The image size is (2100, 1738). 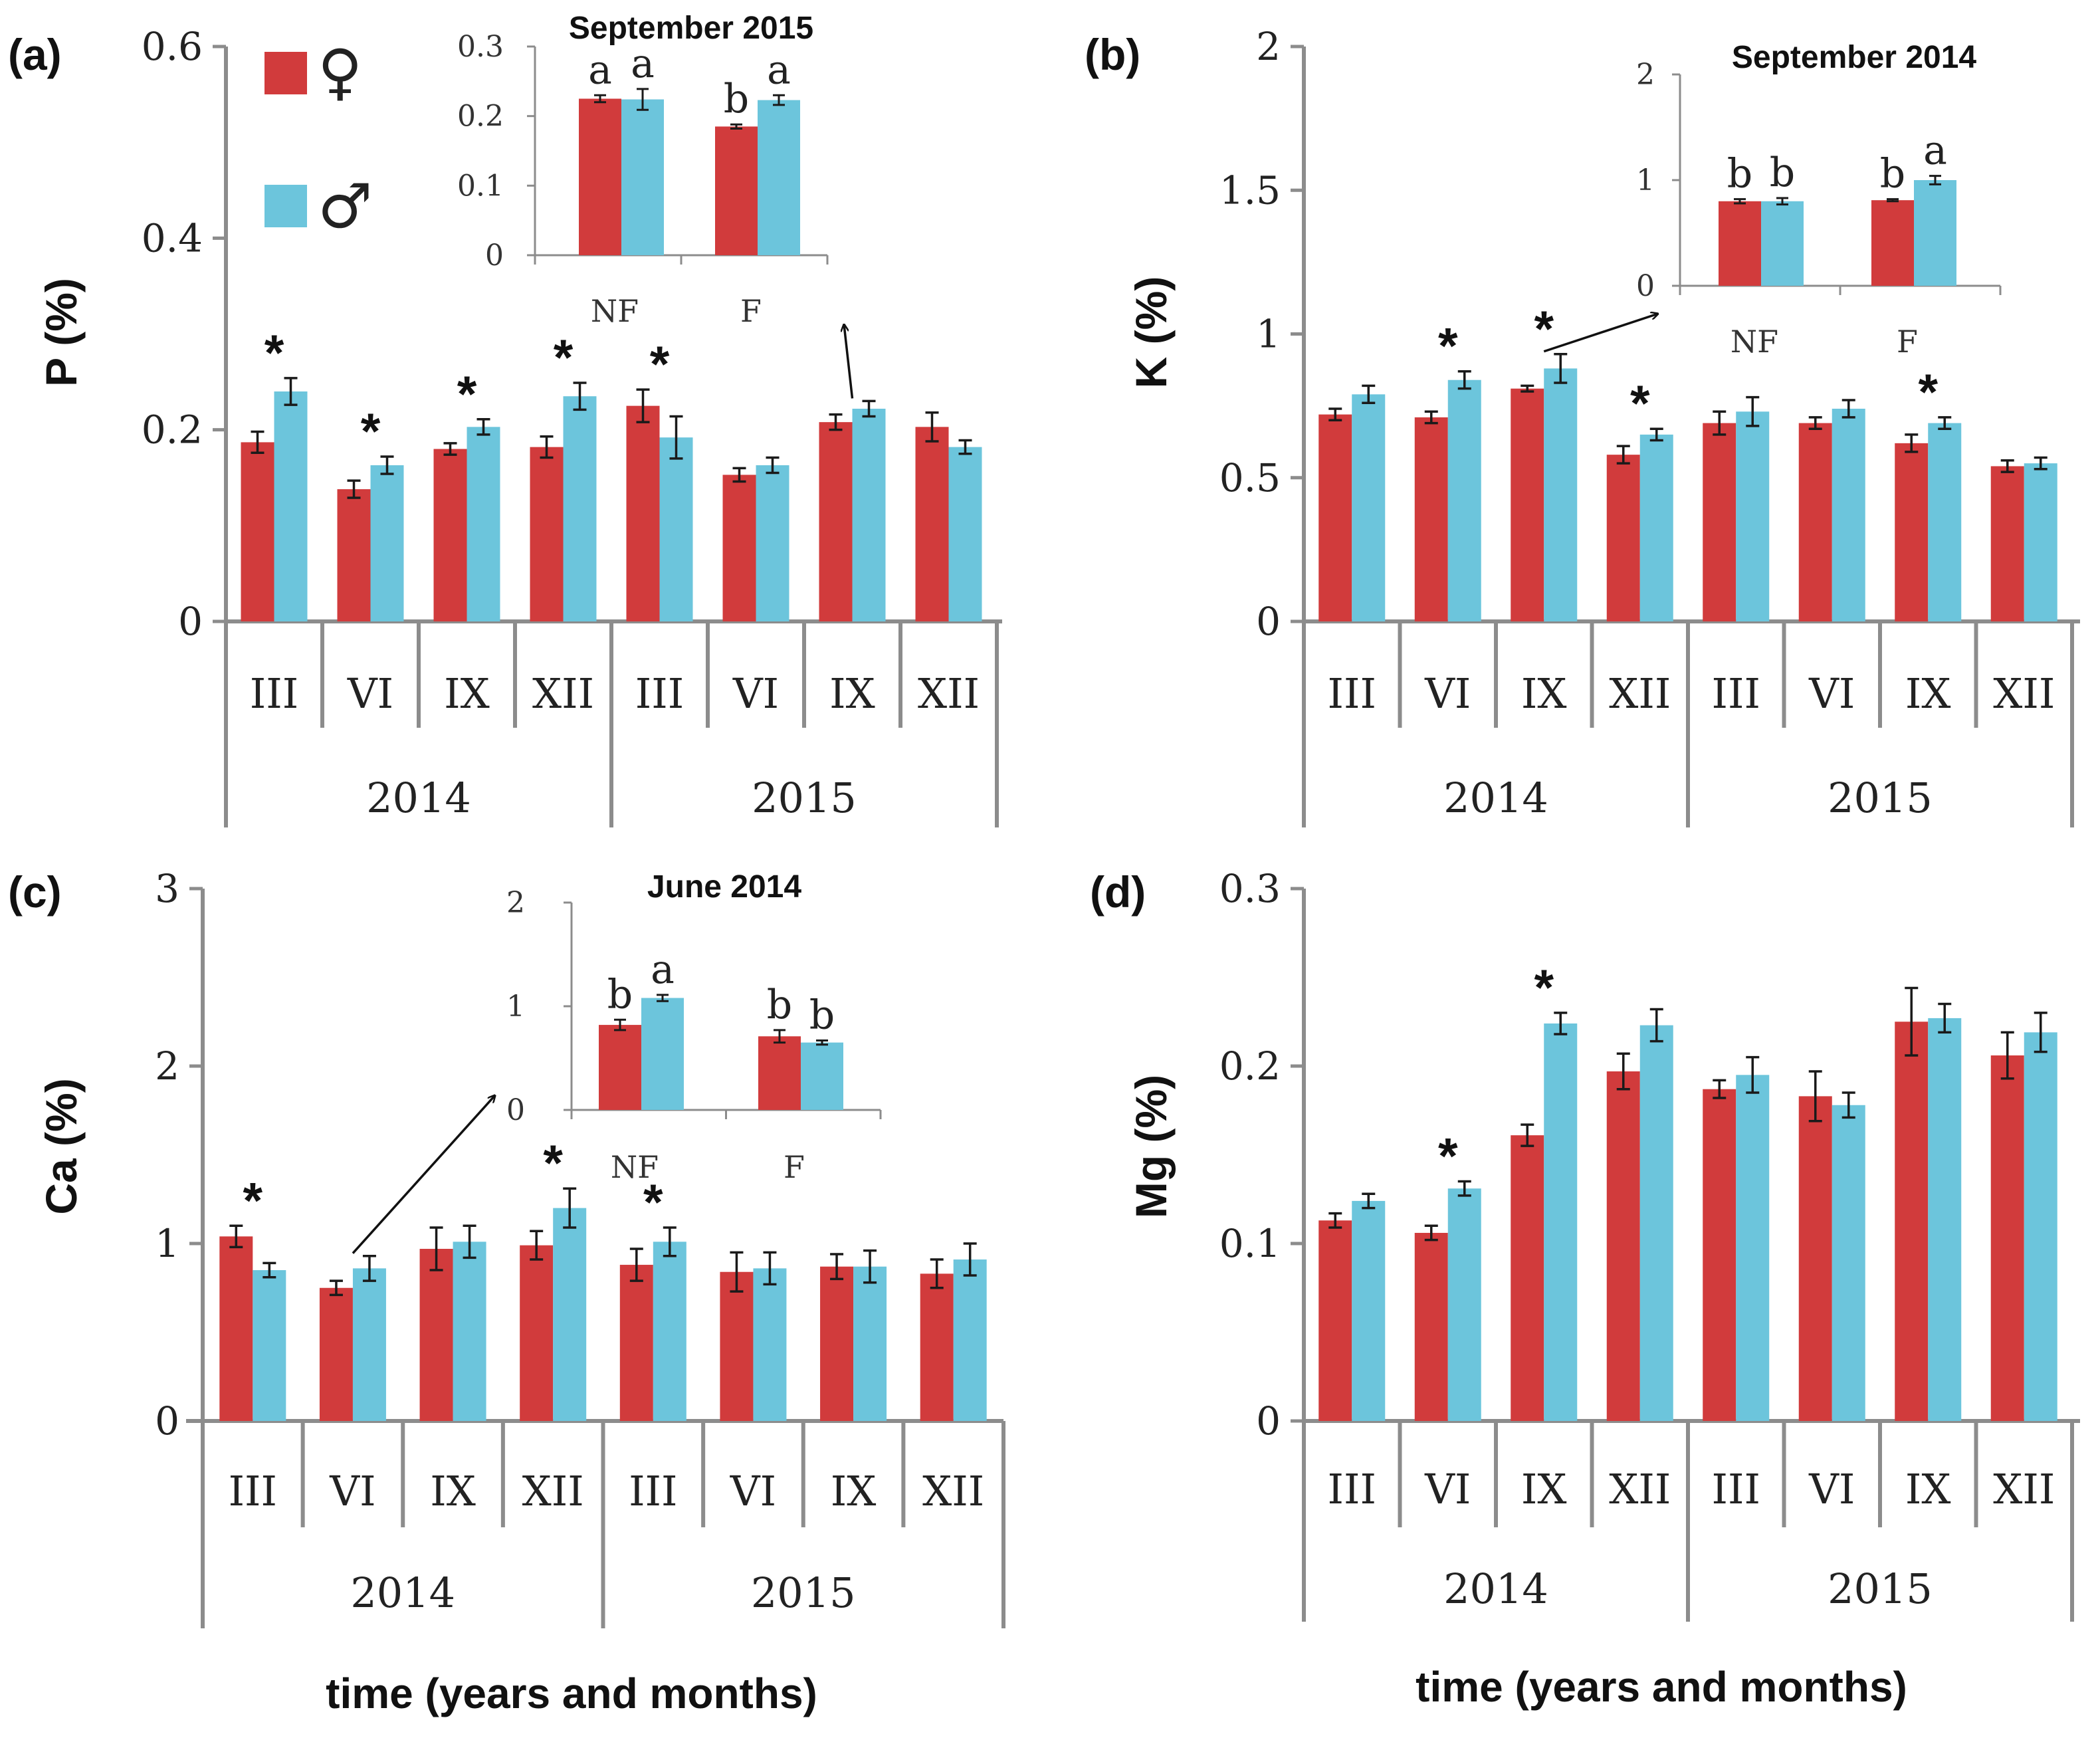 What do you see at coordinates (480, 47) in the screenshot?
I see `inset-y-tick-label: 0.3` at bounding box center [480, 47].